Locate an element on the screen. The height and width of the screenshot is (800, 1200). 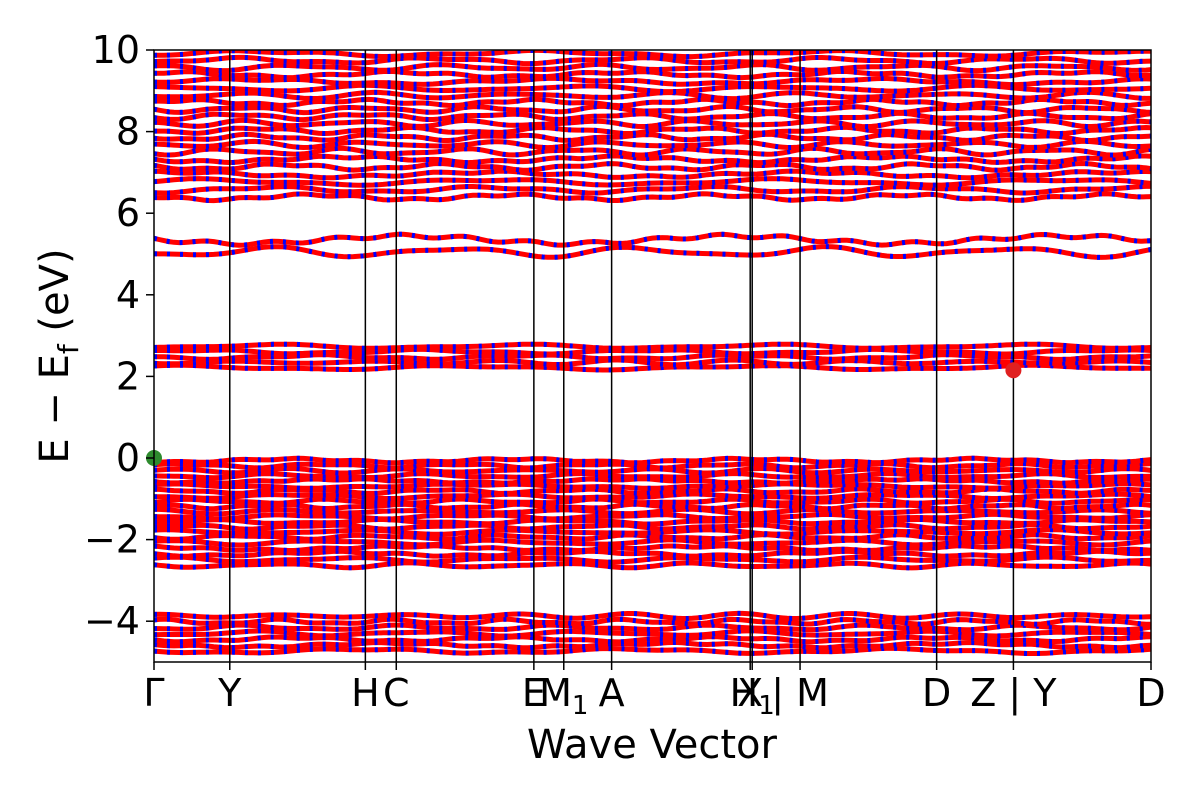
y-tick-label: 10 is located at coordinates (116, 50).